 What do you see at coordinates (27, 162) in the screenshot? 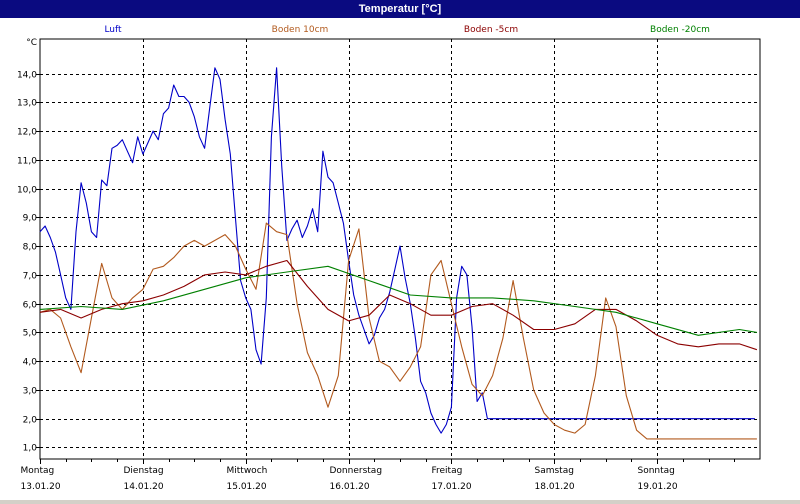
I see `y-tick-label: 11,0` at bounding box center [27, 162].